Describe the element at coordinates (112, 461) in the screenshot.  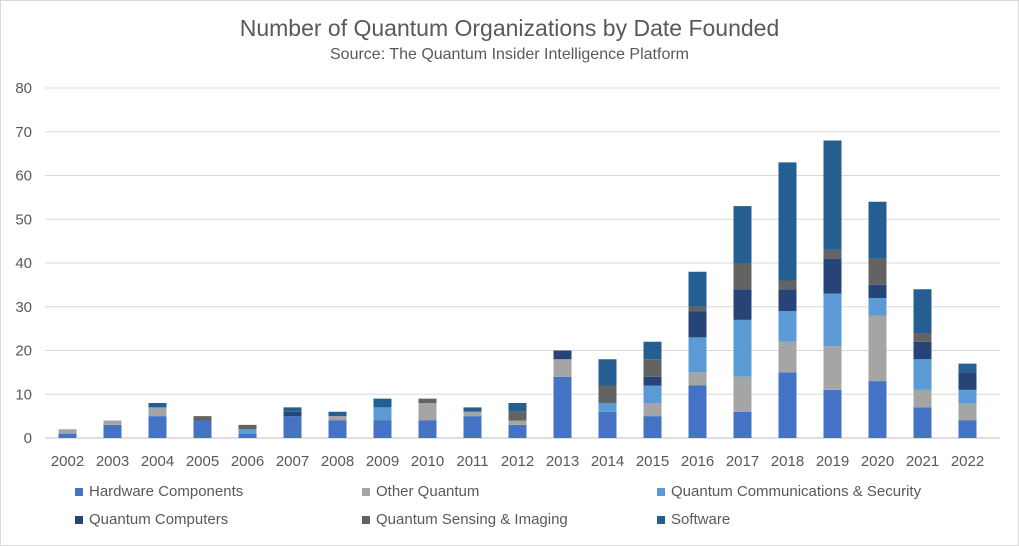
I see `x-tick-label: 2003` at that location.